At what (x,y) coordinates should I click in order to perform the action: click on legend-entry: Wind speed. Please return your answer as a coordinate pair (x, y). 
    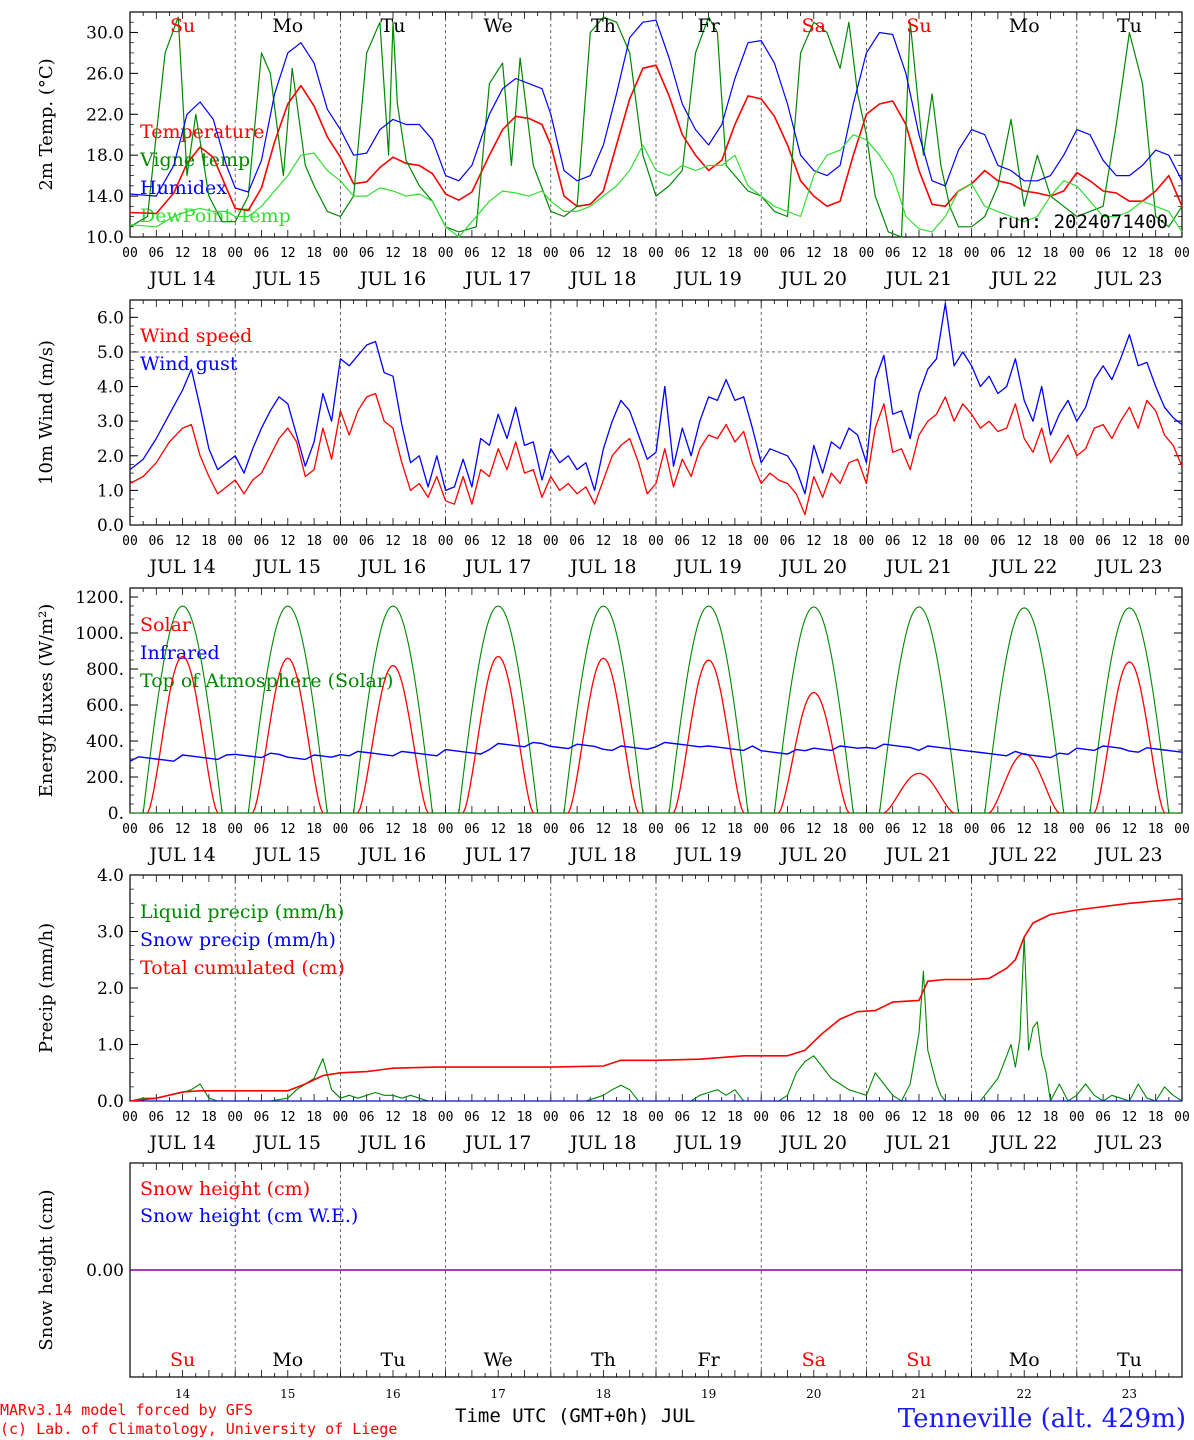
    Looking at the image, I should click on (196, 336).